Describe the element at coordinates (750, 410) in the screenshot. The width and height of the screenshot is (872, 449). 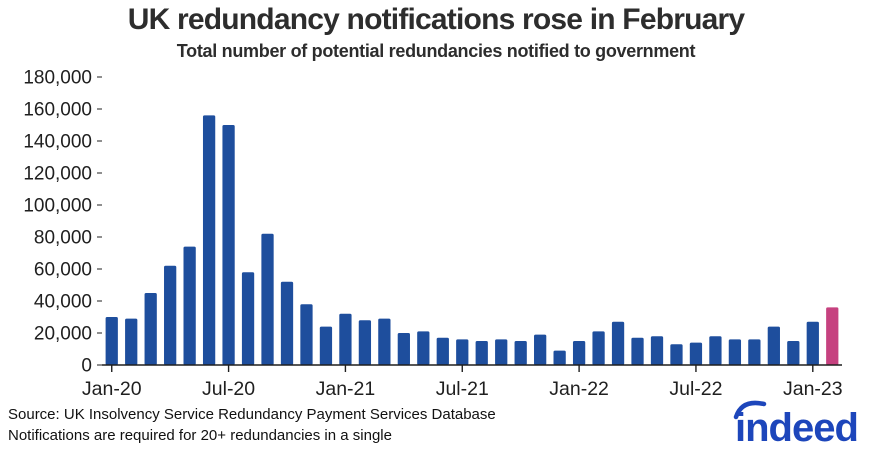
I see `indeed-logo-swoosh-icon` at that location.